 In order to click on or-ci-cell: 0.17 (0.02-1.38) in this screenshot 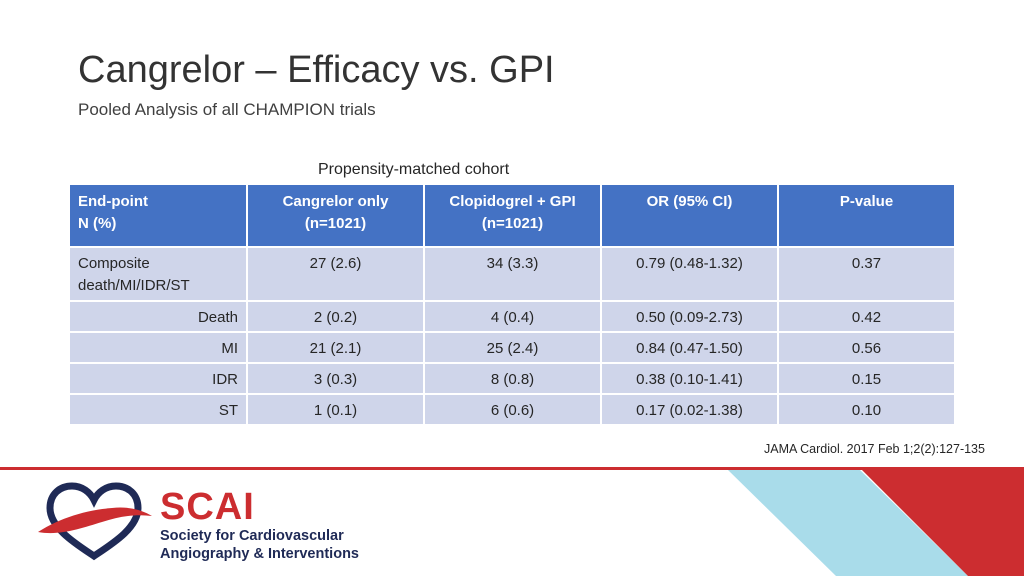, I will do `click(690, 408)`.